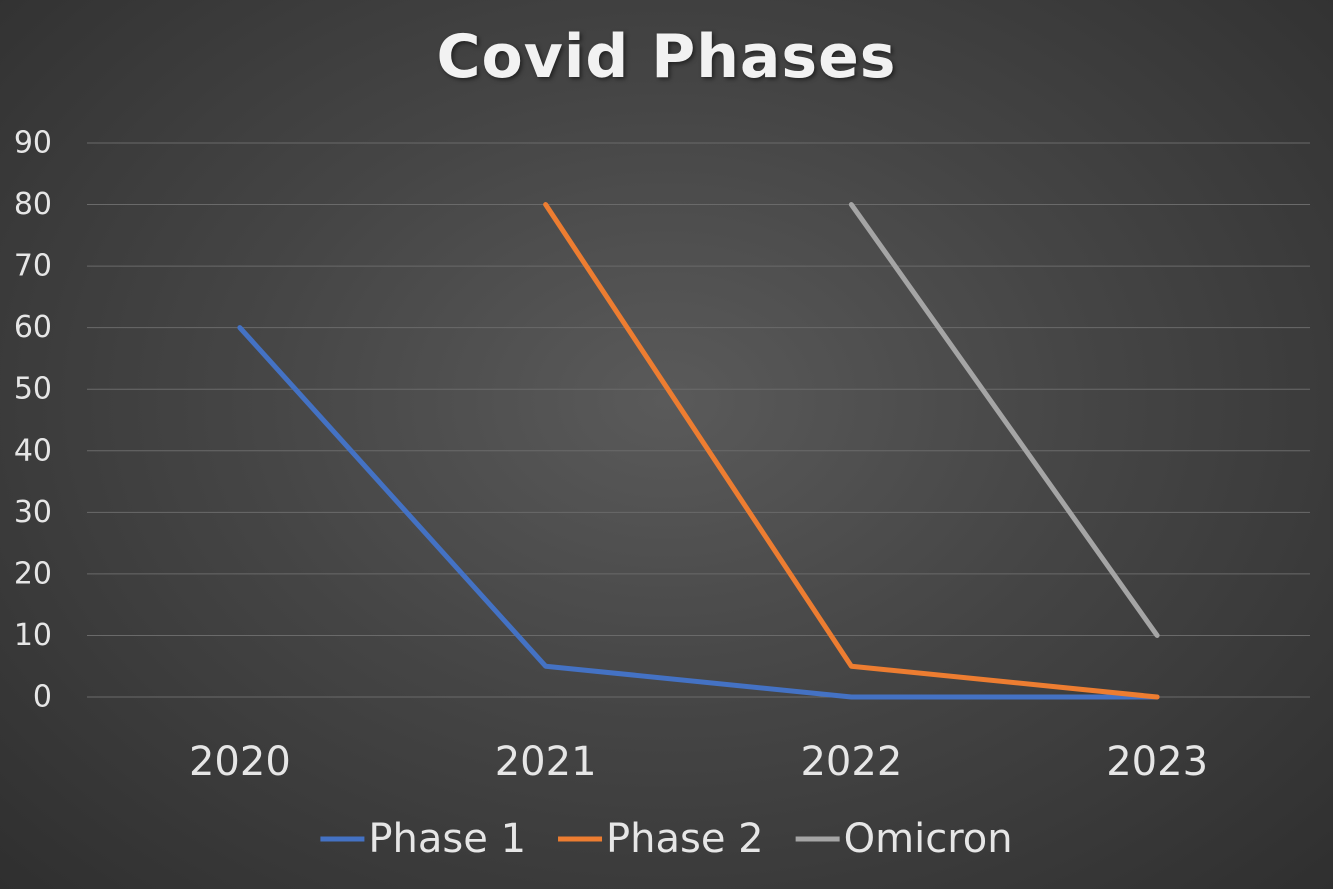  I want to click on x-tick-label: 2023, so click(1157, 762).